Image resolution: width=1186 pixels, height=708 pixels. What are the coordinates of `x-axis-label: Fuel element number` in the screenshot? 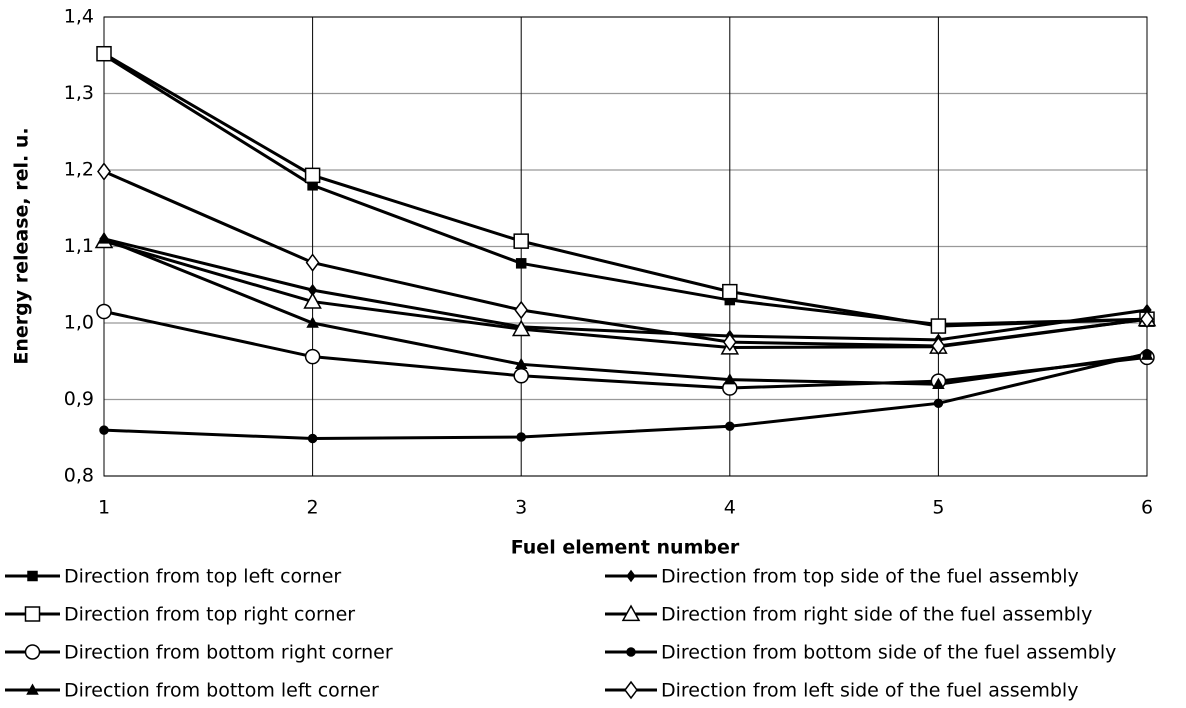 It's located at (625, 548).